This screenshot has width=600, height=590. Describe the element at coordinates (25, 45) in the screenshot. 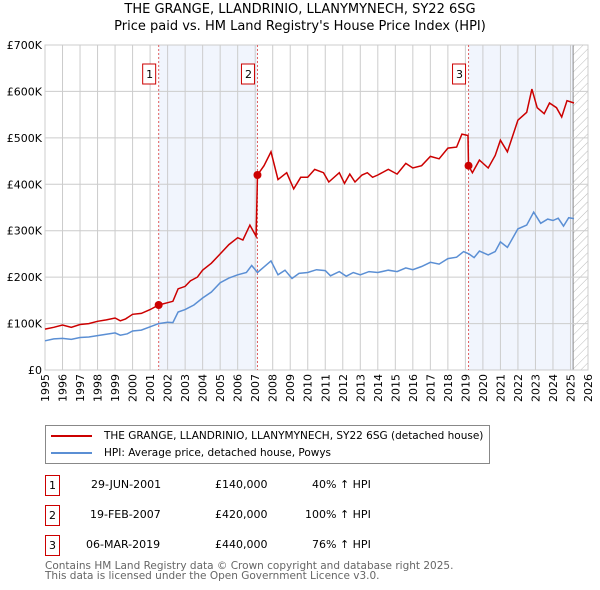

I see `y-tick-label: £700K` at that location.